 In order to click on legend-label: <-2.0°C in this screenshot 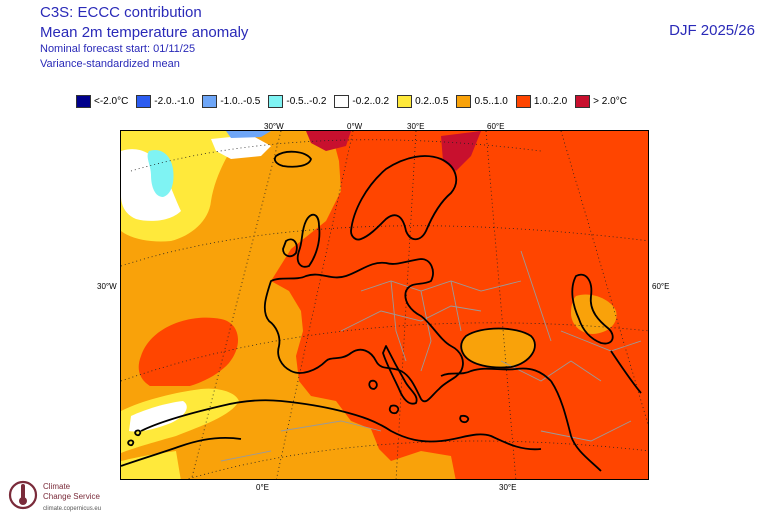, I will do `click(111, 101)`.